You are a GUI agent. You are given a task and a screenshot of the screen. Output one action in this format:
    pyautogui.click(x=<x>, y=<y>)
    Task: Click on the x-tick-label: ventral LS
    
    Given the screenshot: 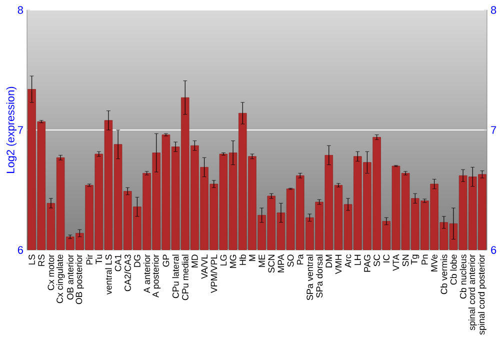 What is the action you would take?
    pyautogui.click(x=108, y=274)
    